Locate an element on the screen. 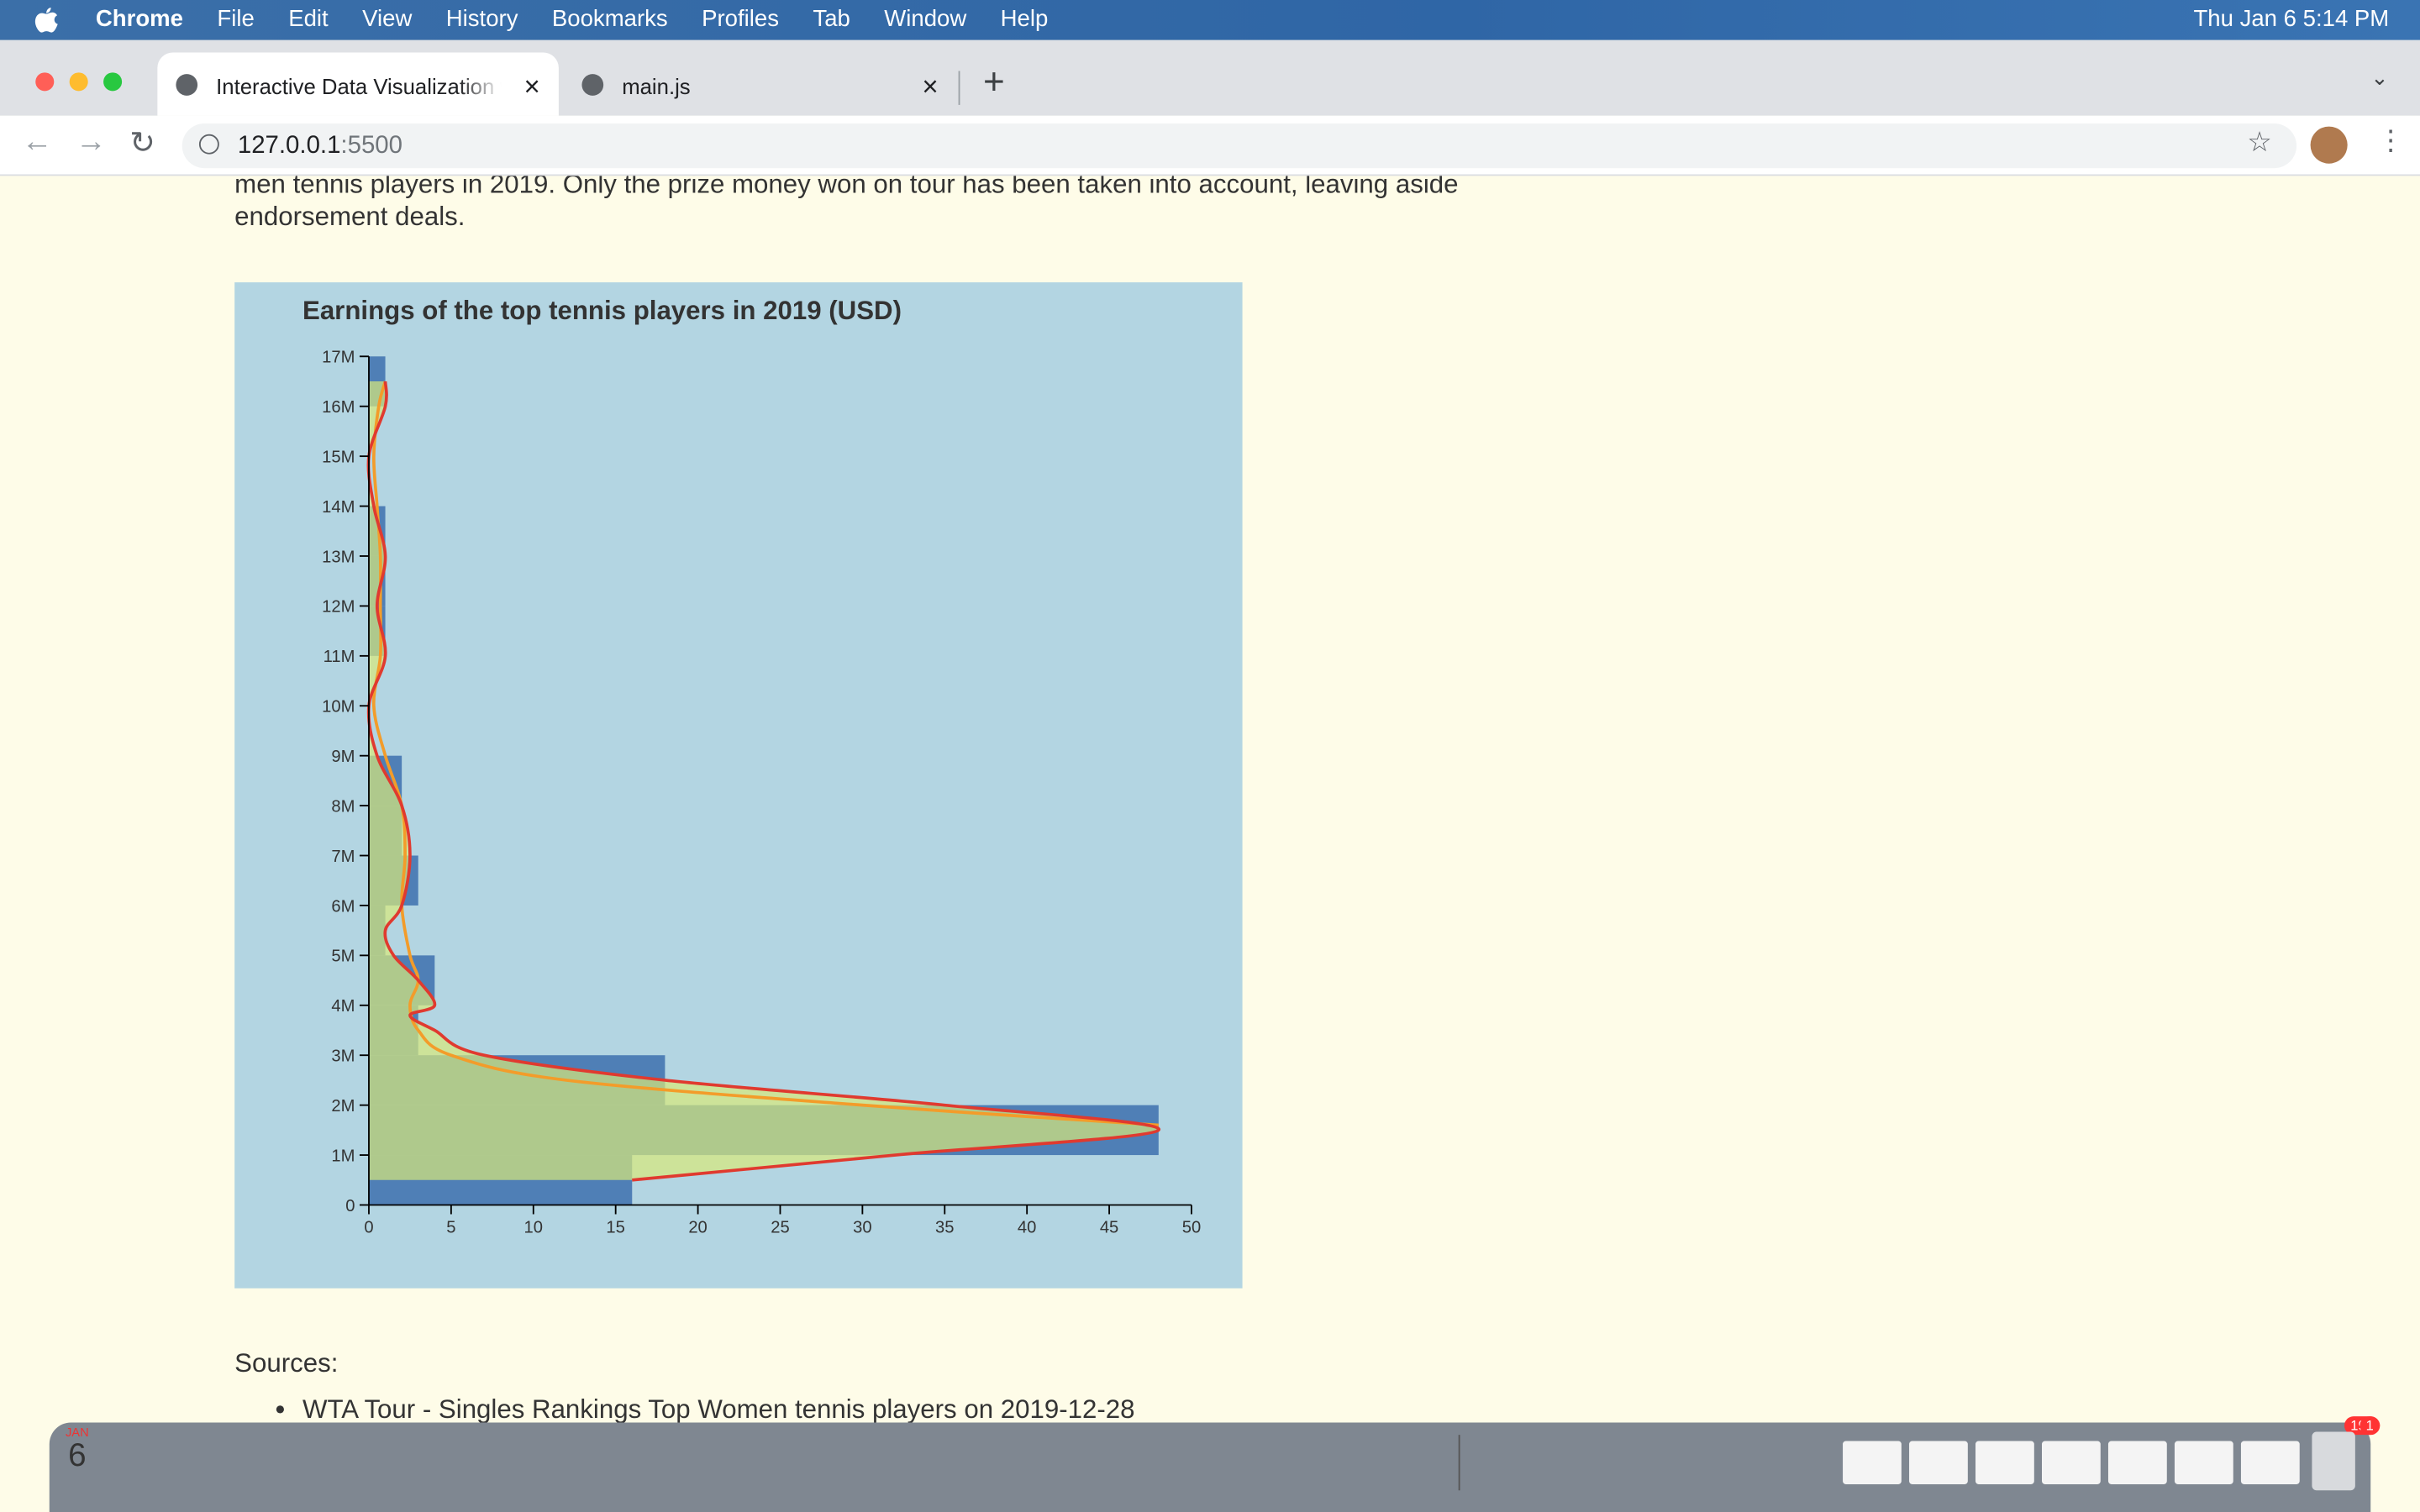  menu-app: Chrome is located at coordinates (139, 19).